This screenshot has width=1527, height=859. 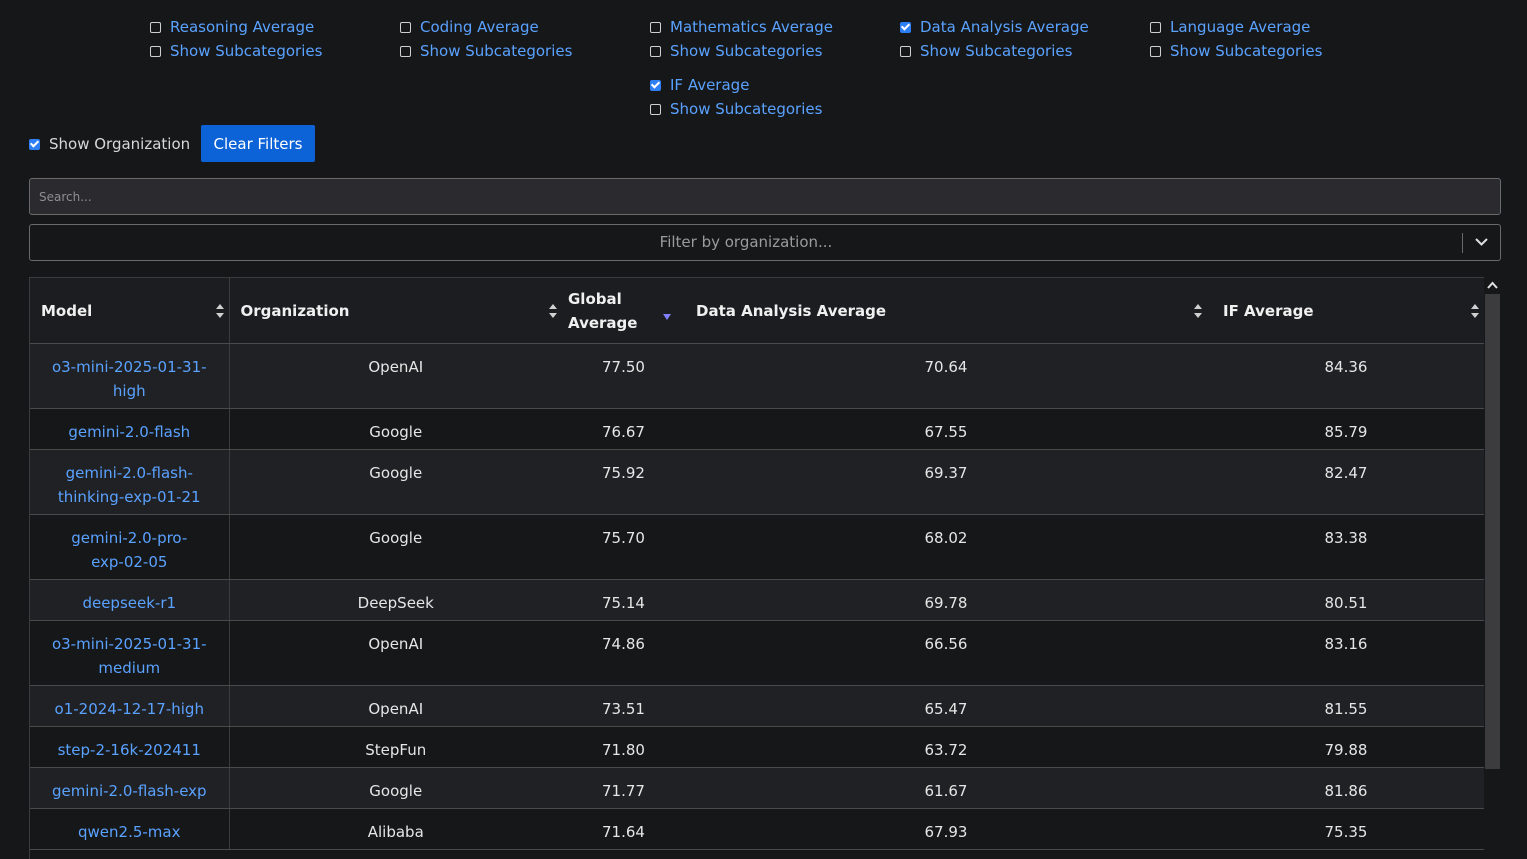 I want to click on data-analysis-average-cell: 61.67, so click(x=946, y=788).